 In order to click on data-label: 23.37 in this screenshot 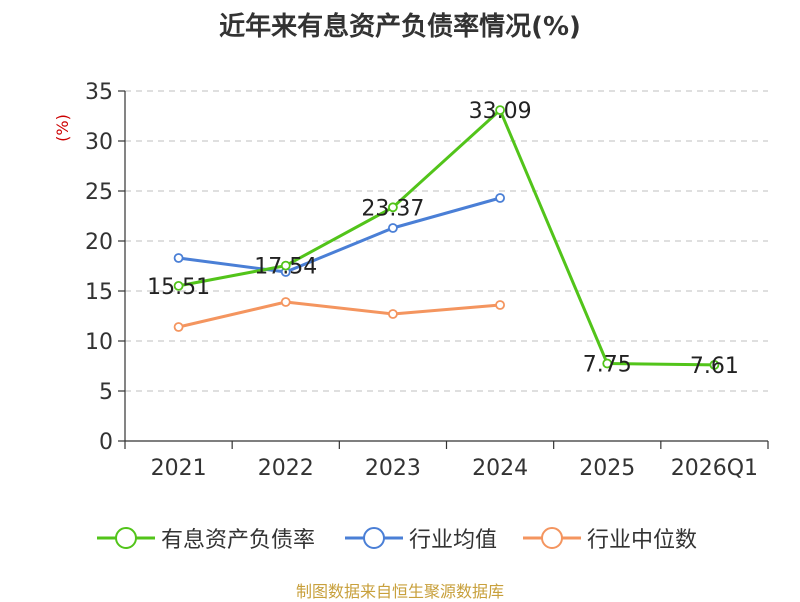, I will do `click(392, 208)`.